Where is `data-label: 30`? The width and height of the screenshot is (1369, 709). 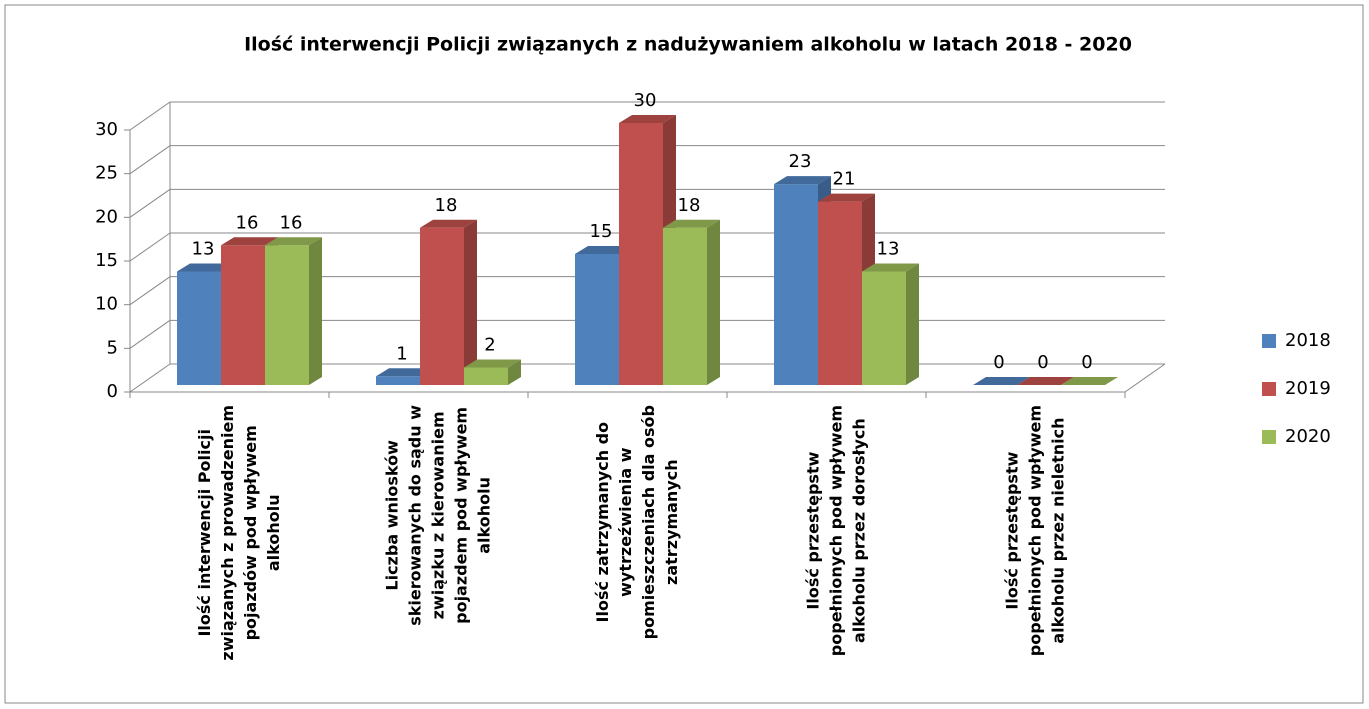
data-label: 30 is located at coordinates (645, 100).